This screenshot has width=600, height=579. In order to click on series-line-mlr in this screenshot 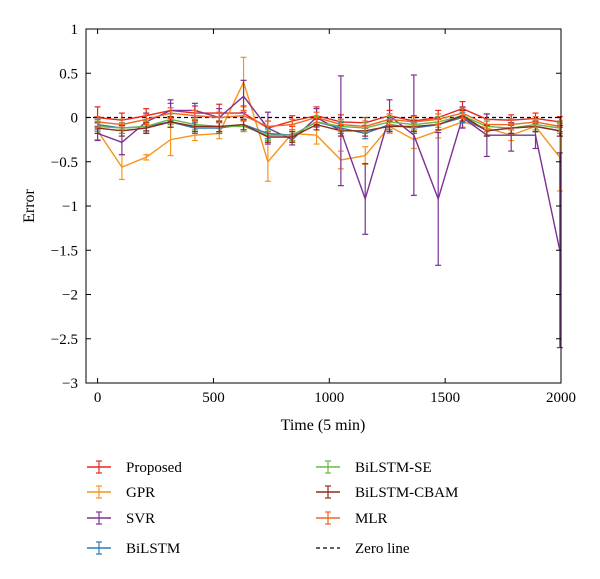, I will do `click(328, 120)`.